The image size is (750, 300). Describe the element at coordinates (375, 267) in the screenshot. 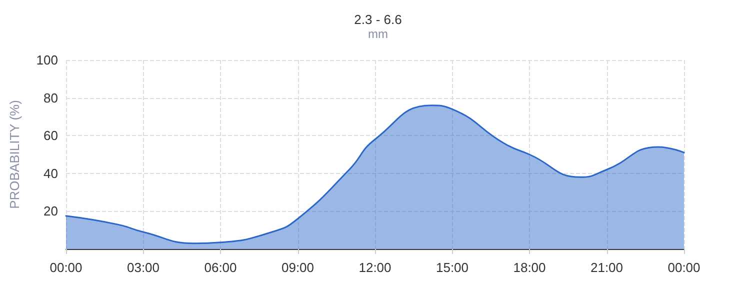

I see `x-tick-label: 12:00` at that location.